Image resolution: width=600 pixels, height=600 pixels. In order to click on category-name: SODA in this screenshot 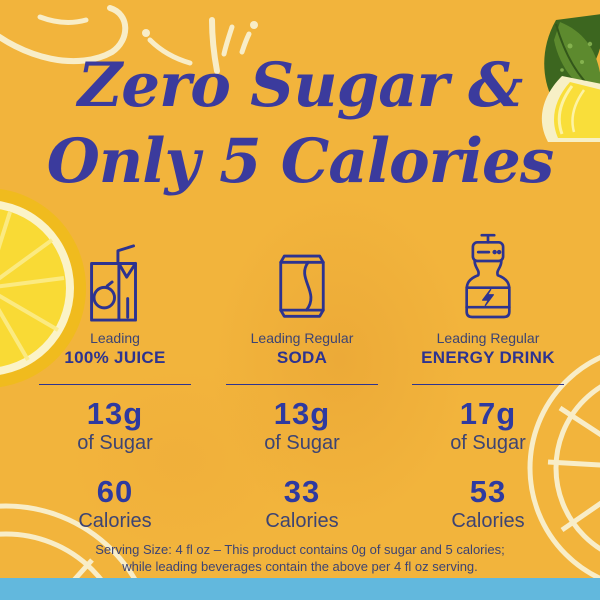, I will do `click(302, 357)`.